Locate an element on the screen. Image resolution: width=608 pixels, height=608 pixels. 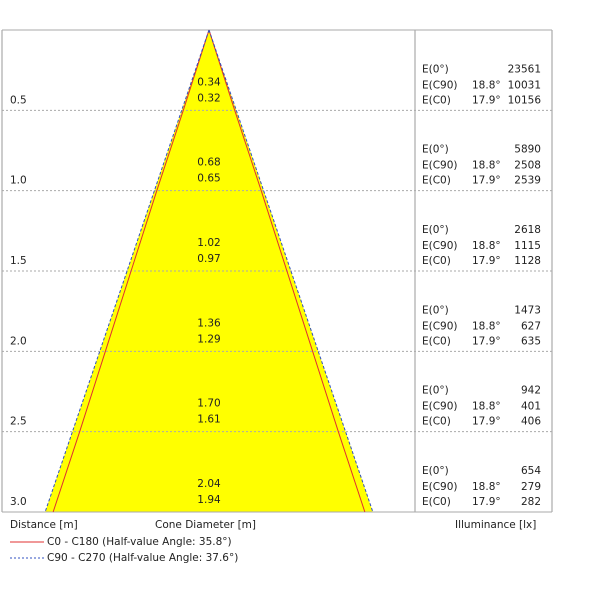
illum-value: 23561 is located at coordinates (524, 69).